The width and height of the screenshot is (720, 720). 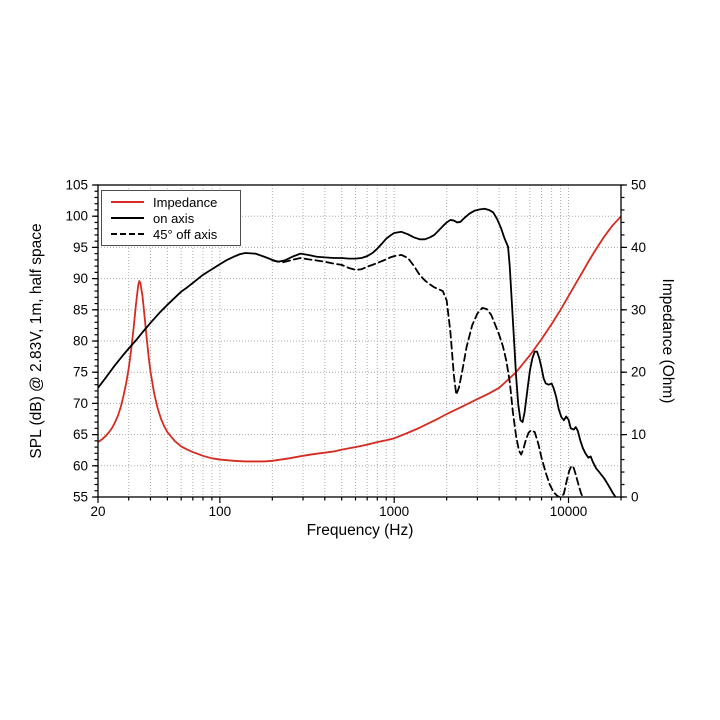 What do you see at coordinates (638, 185) in the screenshot?
I see `svg-text: 50` at bounding box center [638, 185].